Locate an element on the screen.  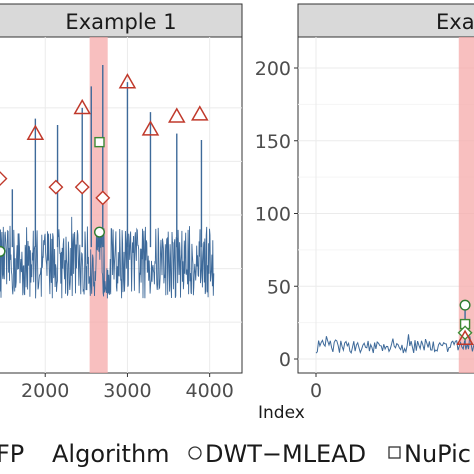
panel2-title: Exa is located at coordinates (455, 22).